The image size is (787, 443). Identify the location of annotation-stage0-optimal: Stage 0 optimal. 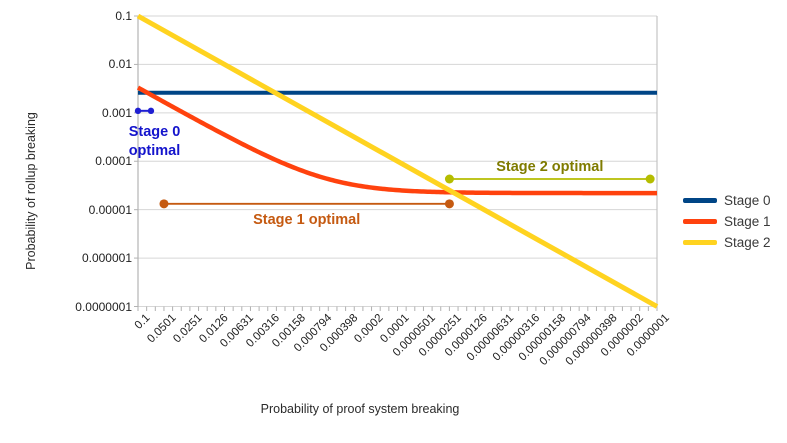
(154, 141).